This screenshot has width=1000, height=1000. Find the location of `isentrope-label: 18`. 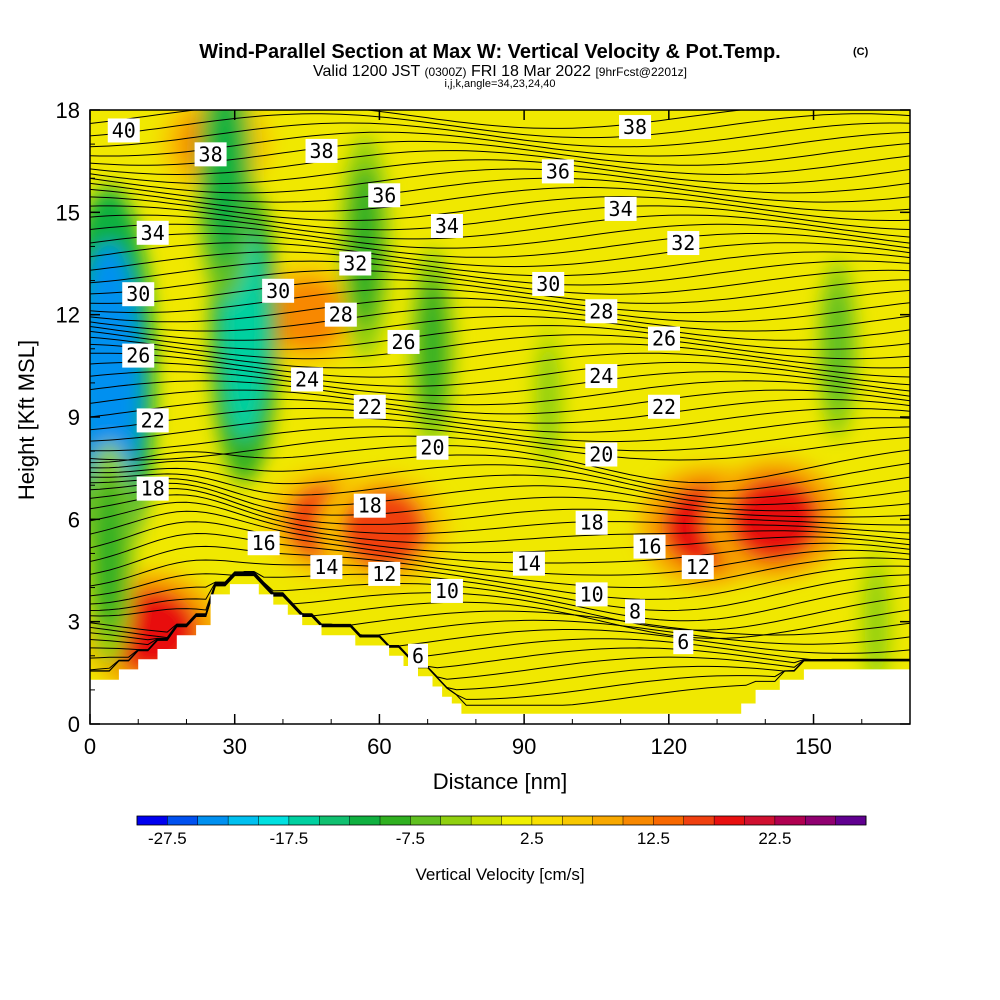

isentrope-label: 18 is located at coordinates (152, 488).